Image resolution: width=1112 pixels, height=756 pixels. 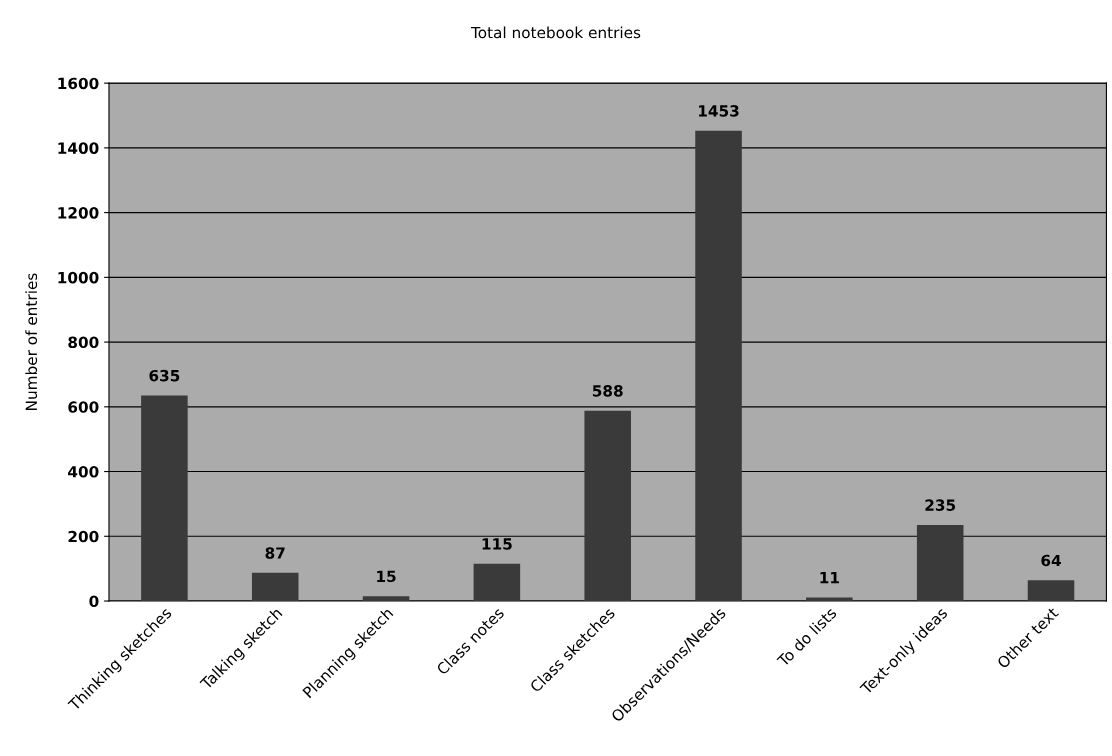 What do you see at coordinates (719, 111) in the screenshot?
I see `data-label: 1453` at bounding box center [719, 111].